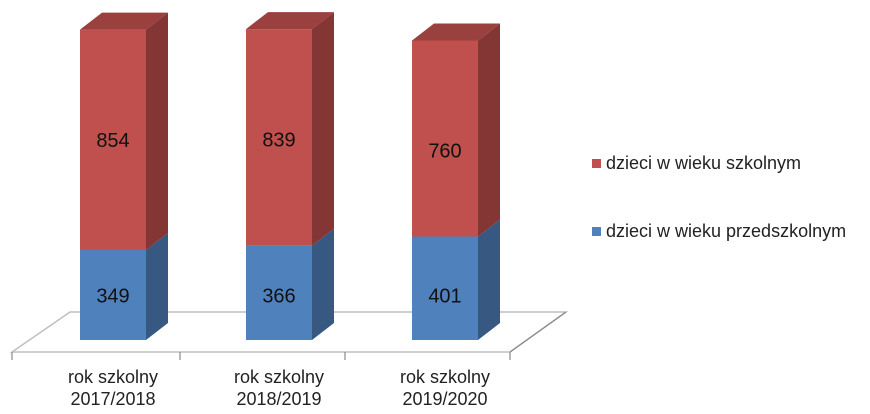  What do you see at coordinates (444, 296) in the screenshot?
I see `data-label: 401` at bounding box center [444, 296].